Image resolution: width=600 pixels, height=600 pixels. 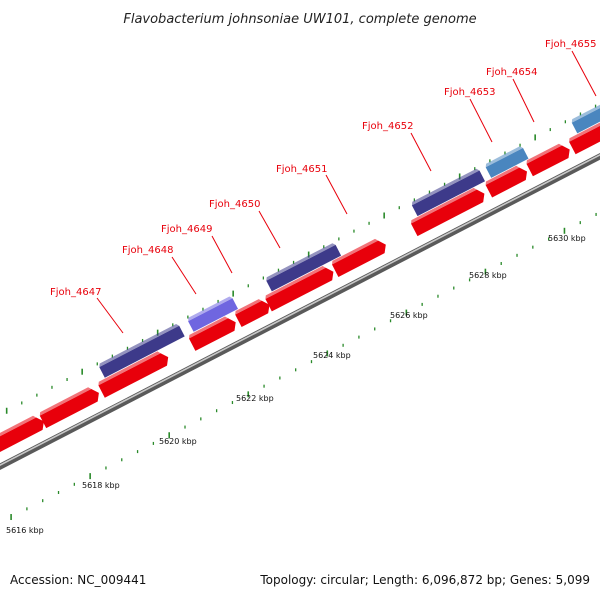 I want to click on gene-label: Fjoh_4648, so click(x=147, y=250).